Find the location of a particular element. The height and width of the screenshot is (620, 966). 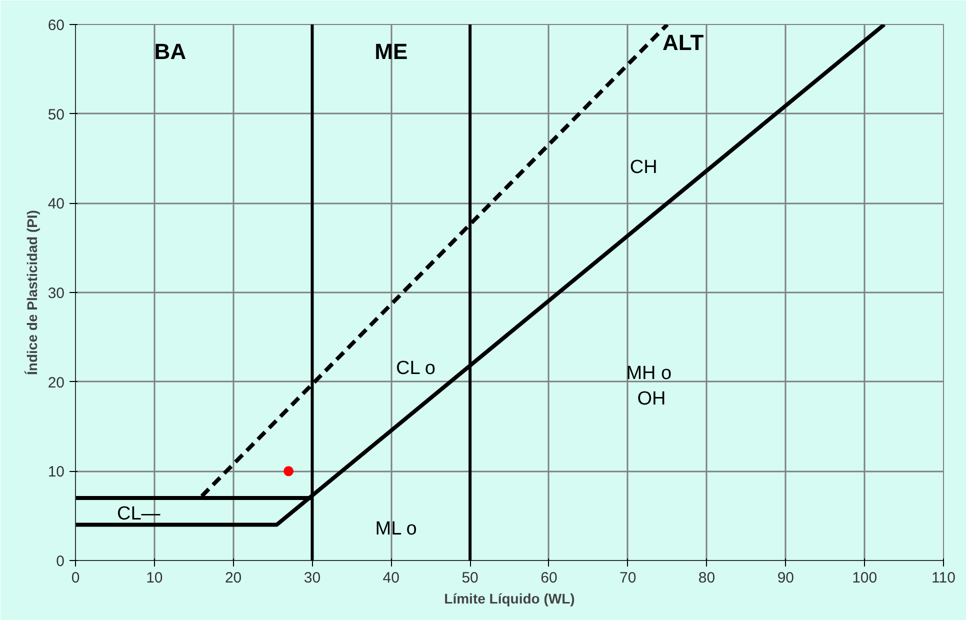

annotation: CH is located at coordinates (644, 167).